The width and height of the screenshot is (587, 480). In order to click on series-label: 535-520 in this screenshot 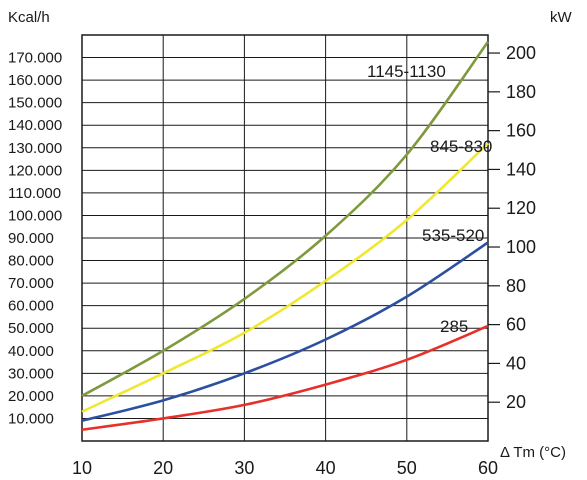, I will do `click(453, 235)`.